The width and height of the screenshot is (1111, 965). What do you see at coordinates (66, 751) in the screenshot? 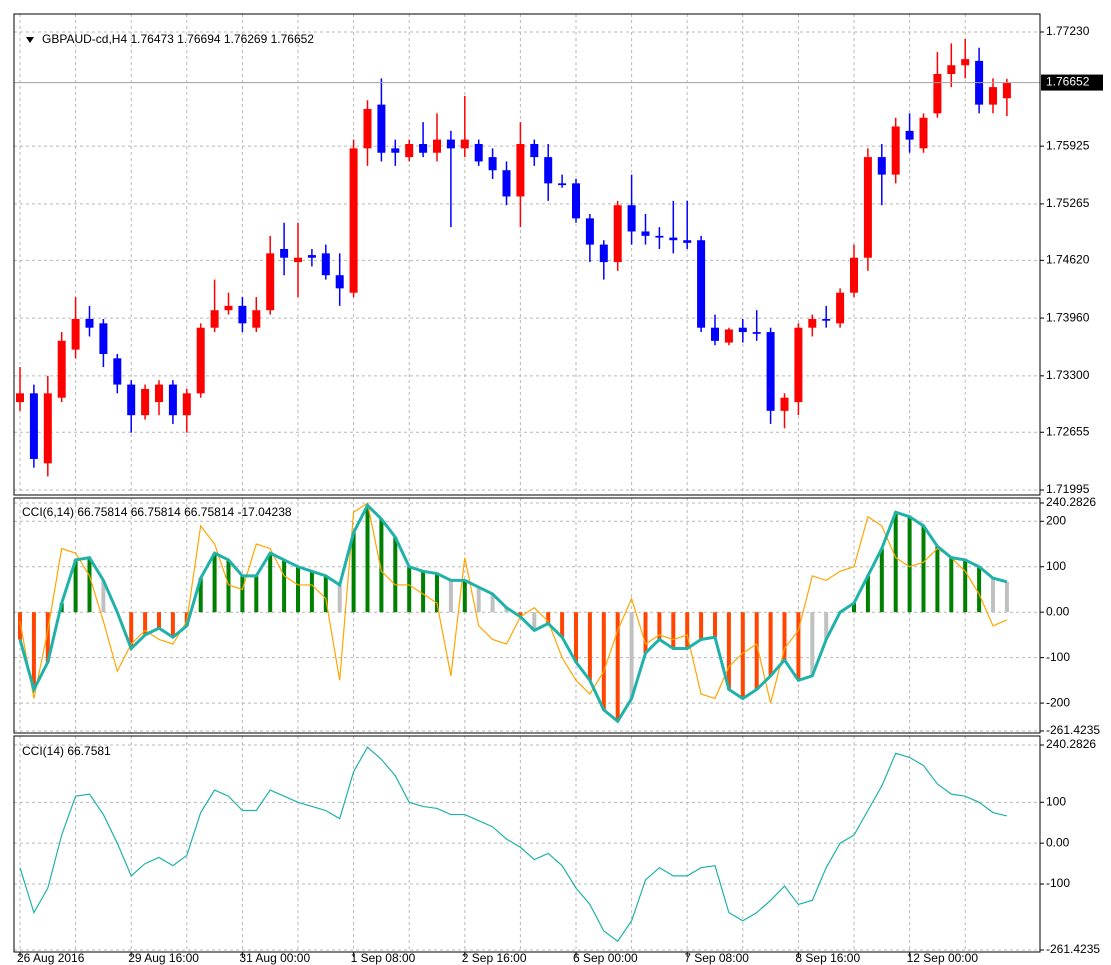
I see `cci14-title: CCI(14) 66.7581` at bounding box center [66, 751].